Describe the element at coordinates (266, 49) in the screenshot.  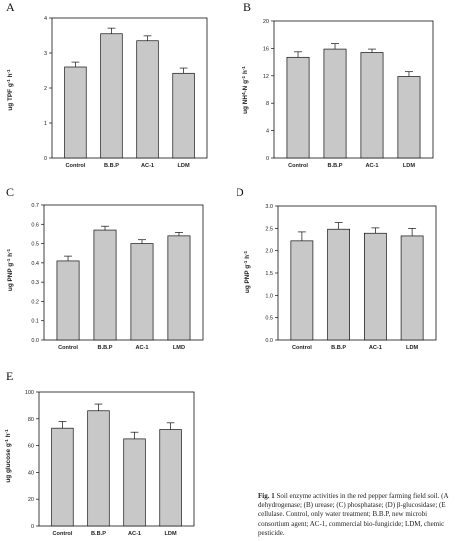
I see `y-tick-label: 16` at that location.